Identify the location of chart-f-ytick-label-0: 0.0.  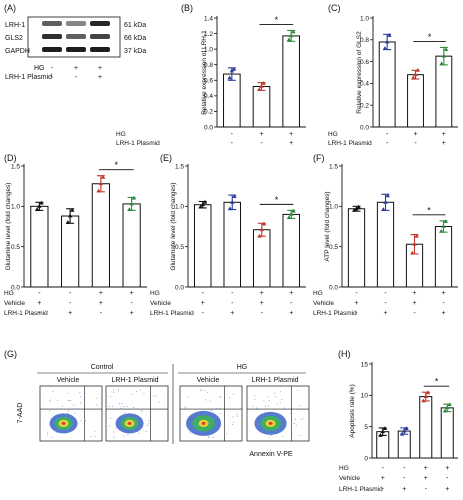
(333, 287).